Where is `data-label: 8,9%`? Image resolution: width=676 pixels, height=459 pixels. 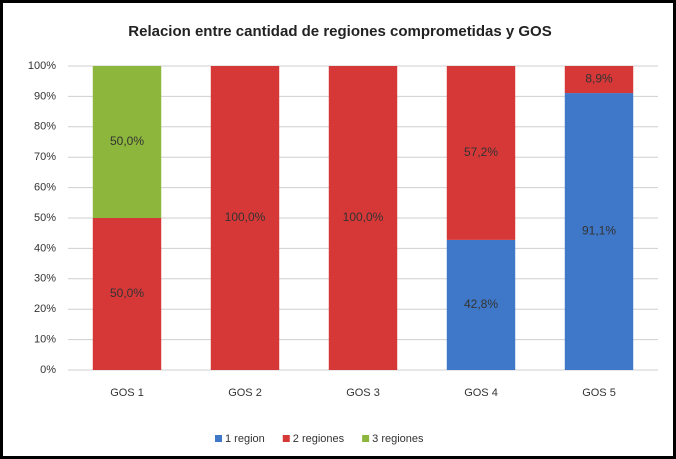
data-label: 8,9% is located at coordinates (599, 79).